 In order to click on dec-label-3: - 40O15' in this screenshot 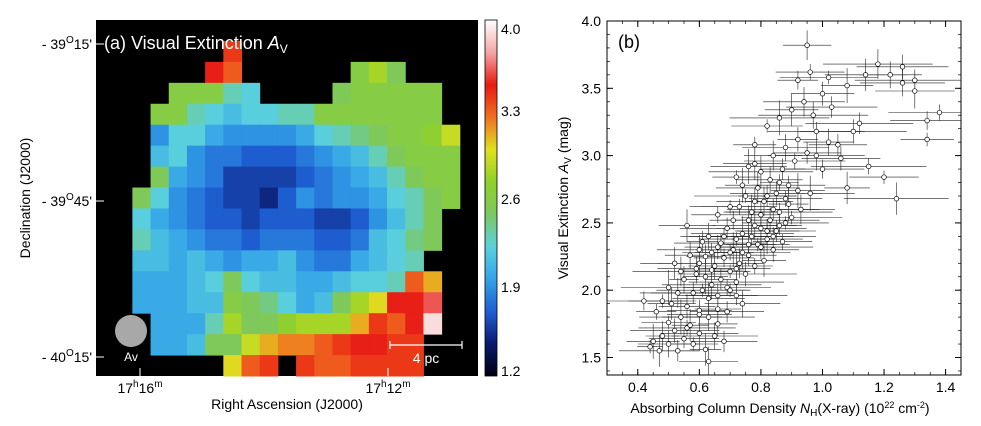, I will do `click(67, 356)`.